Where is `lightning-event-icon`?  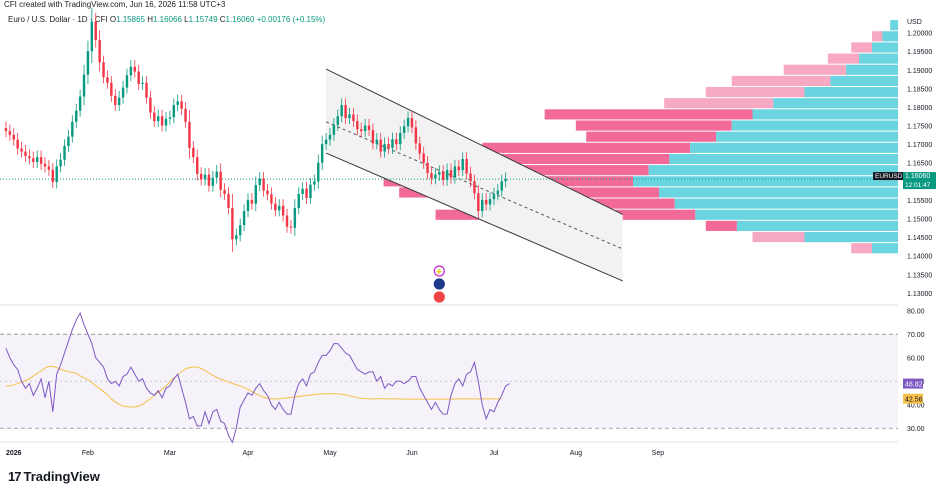
lightning-event-icon is located at coordinates (439, 271).